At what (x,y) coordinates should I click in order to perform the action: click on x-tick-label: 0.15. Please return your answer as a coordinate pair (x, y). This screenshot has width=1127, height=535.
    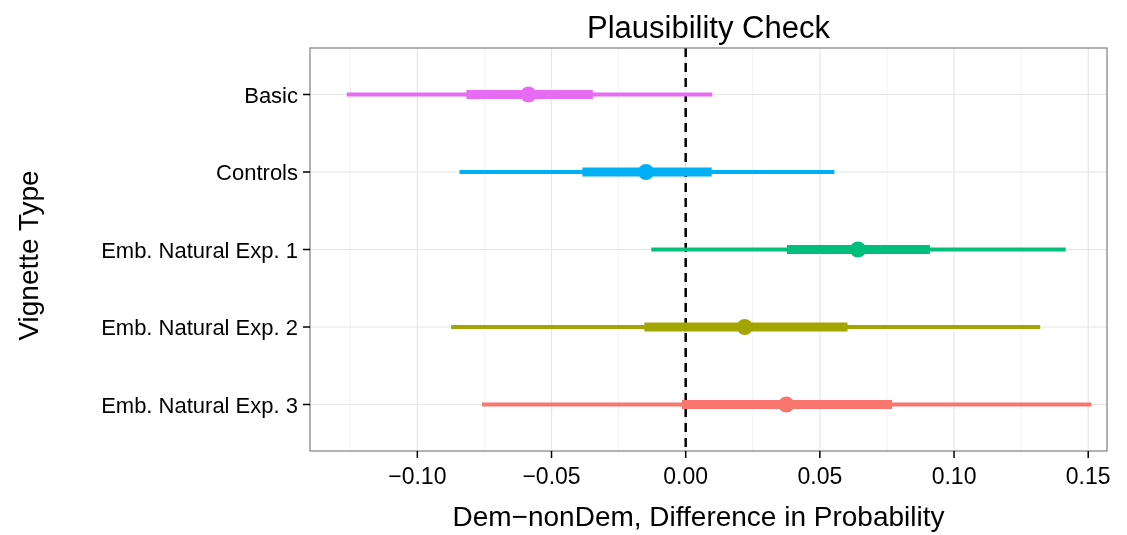
    Looking at the image, I should click on (1088, 476).